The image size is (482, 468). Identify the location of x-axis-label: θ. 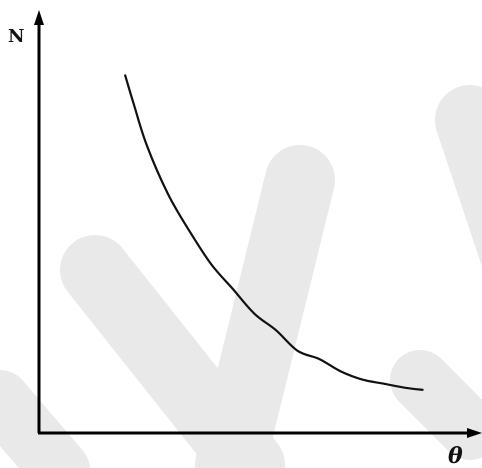
(455, 455).